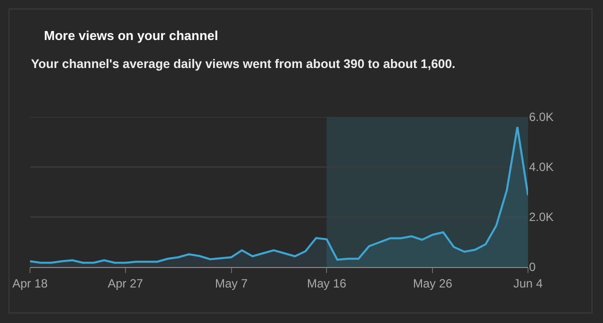 Image resolution: width=603 pixels, height=323 pixels. I want to click on y-tick-label: 2.0K, so click(541, 217).